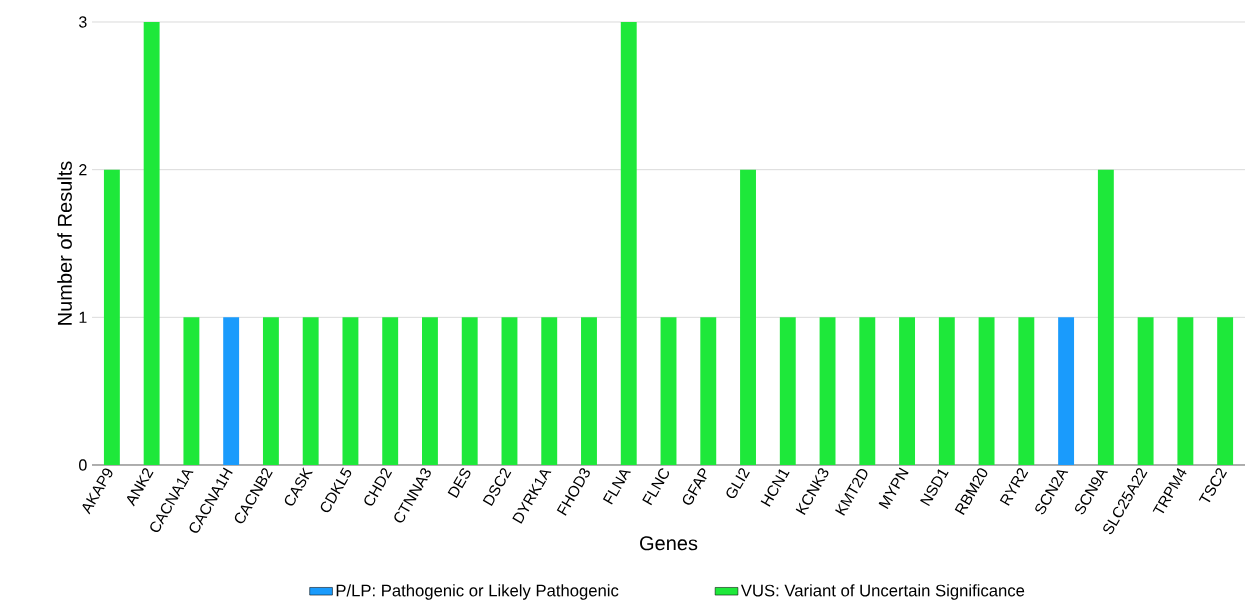 The image size is (1251, 603). What do you see at coordinates (882, 592) in the screenshot?
I see `legend-label: VUS: Variant of Uncertain Significance` at bounding box center [882, 592].